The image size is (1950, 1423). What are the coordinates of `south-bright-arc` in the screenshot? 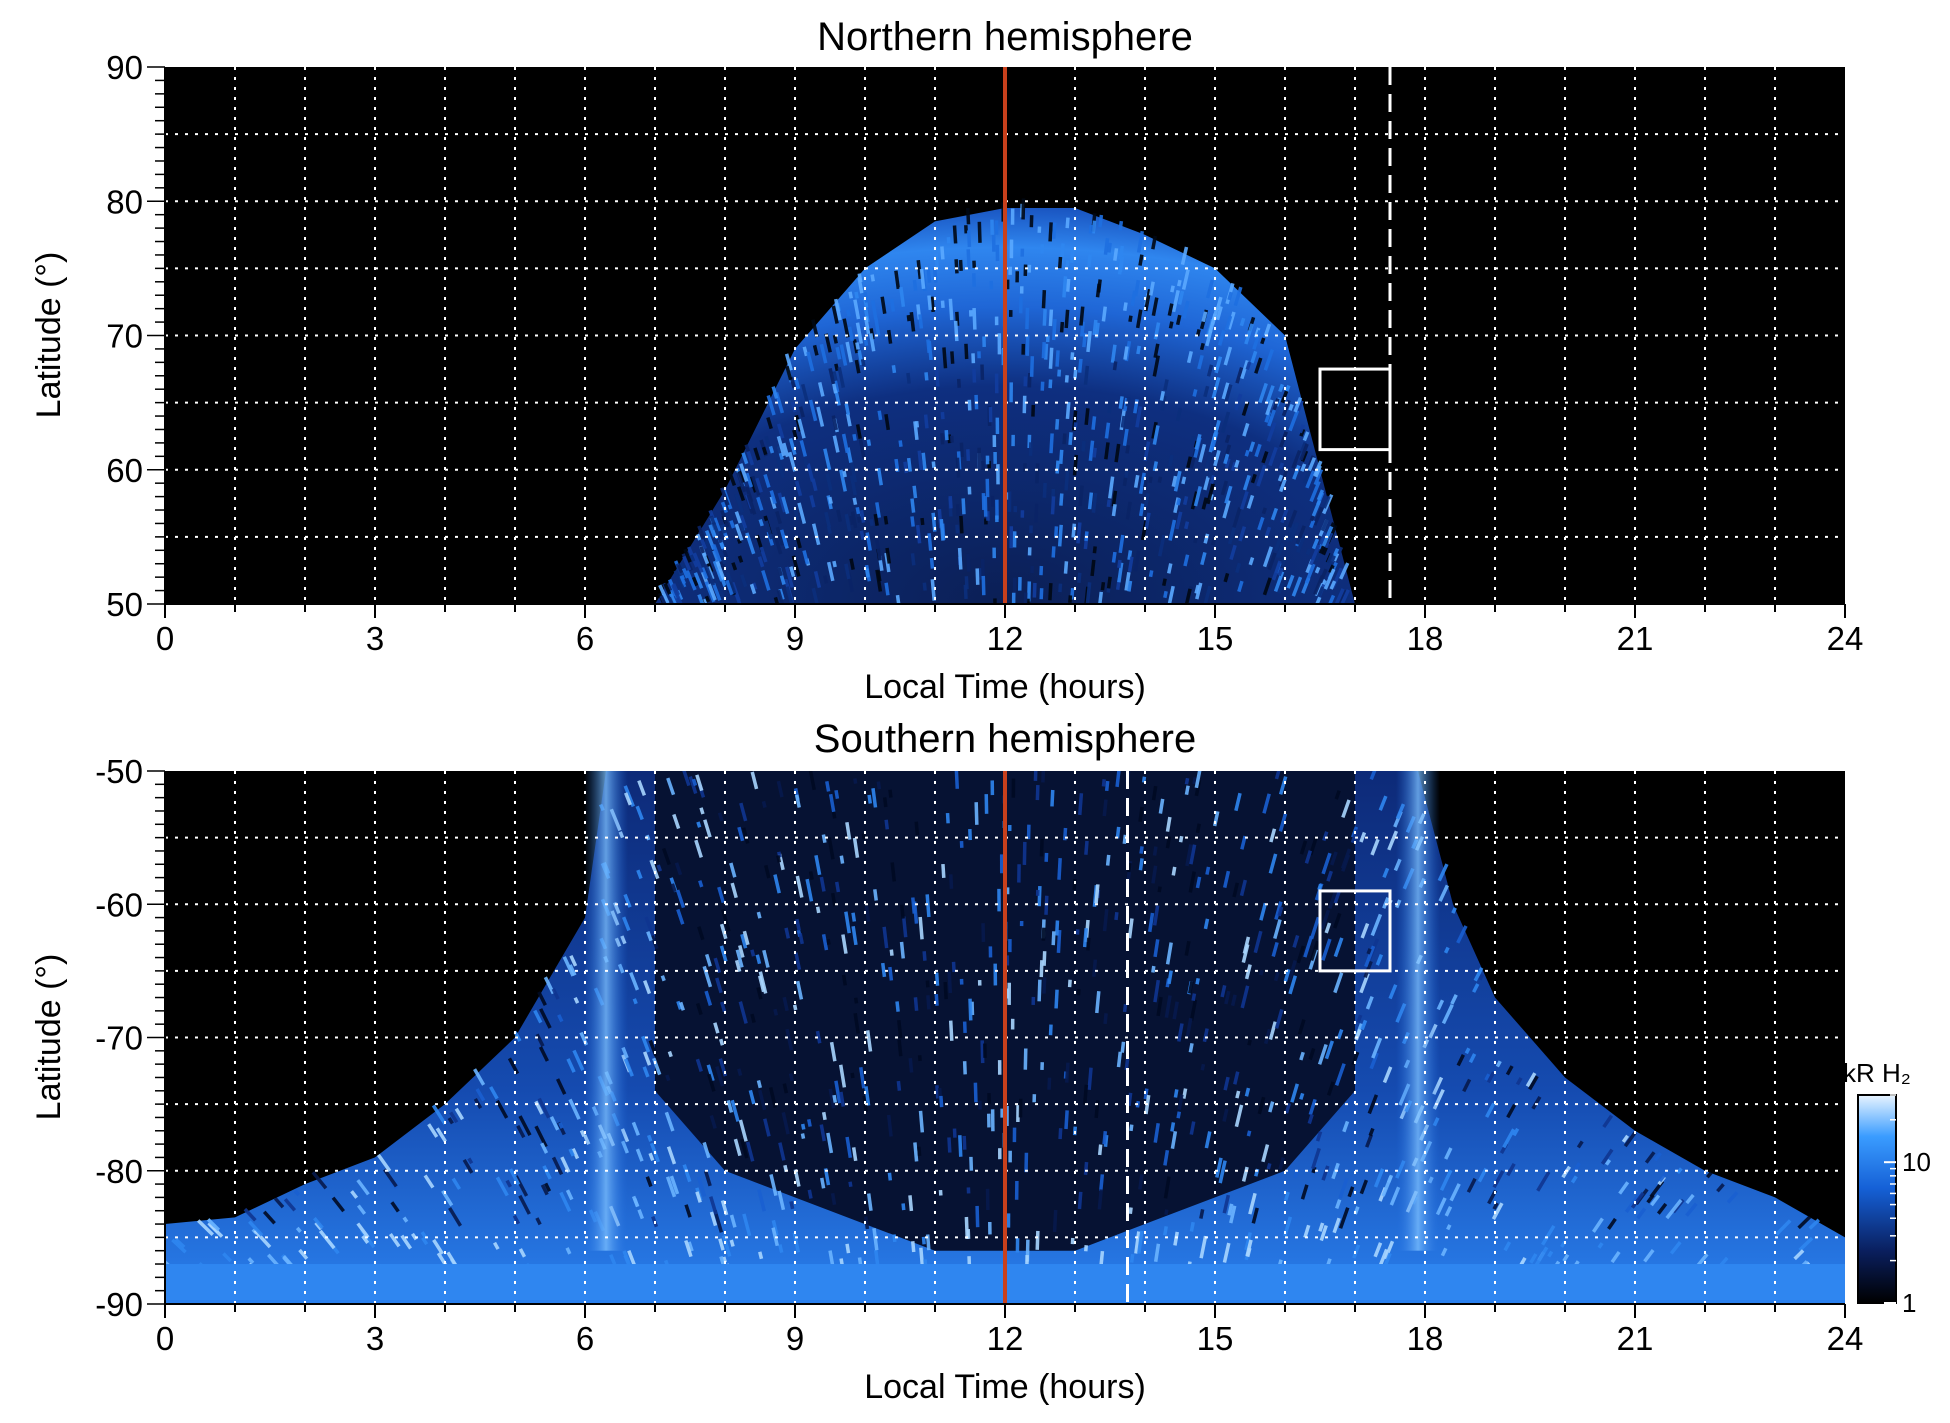 It's located at (606, 1011).